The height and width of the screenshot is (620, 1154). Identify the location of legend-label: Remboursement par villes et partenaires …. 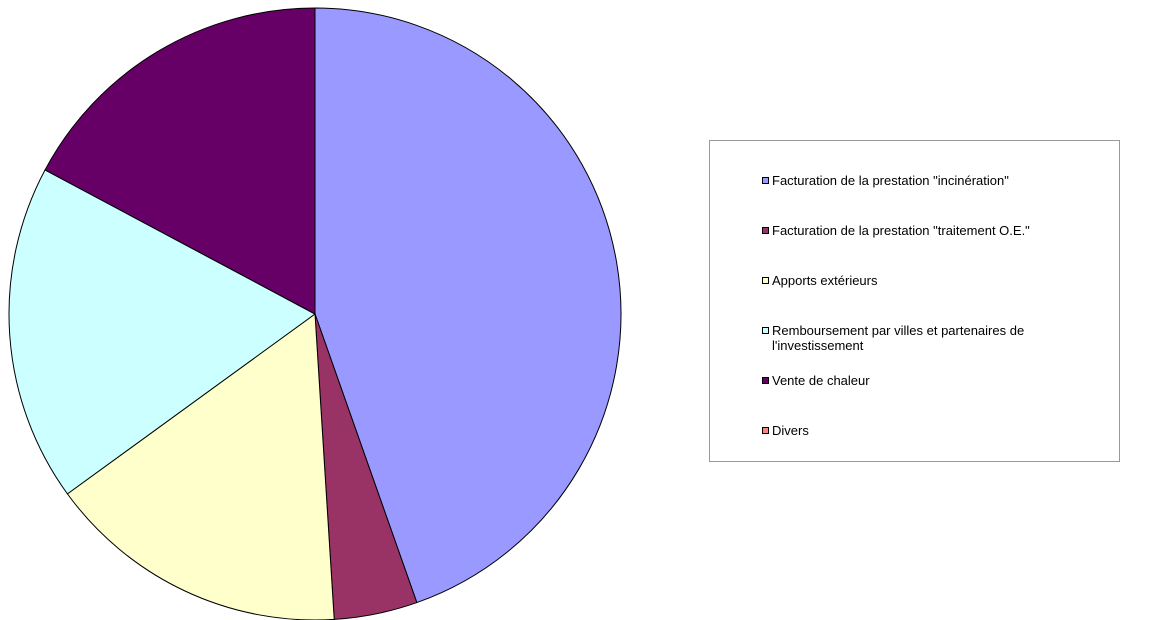
(898, 338).